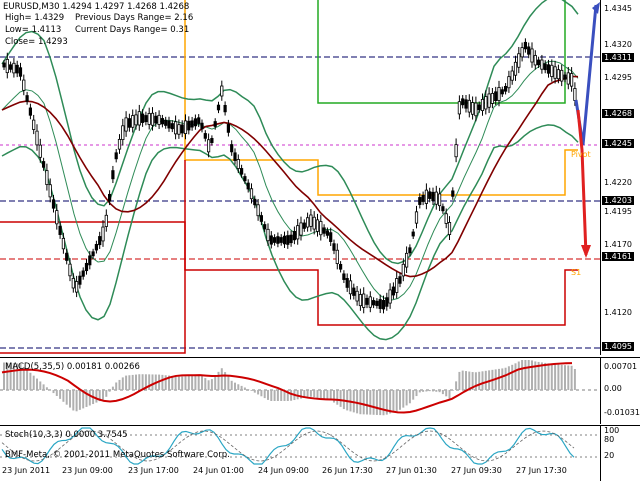 The width and height of the screenshot is (640, 481). What do you see at coordinates (66, 435) in the screenshot?
I see `stoch-label: Stoch(10,3,3) 0.0000 3.7545` at bounding box center [66, 435].